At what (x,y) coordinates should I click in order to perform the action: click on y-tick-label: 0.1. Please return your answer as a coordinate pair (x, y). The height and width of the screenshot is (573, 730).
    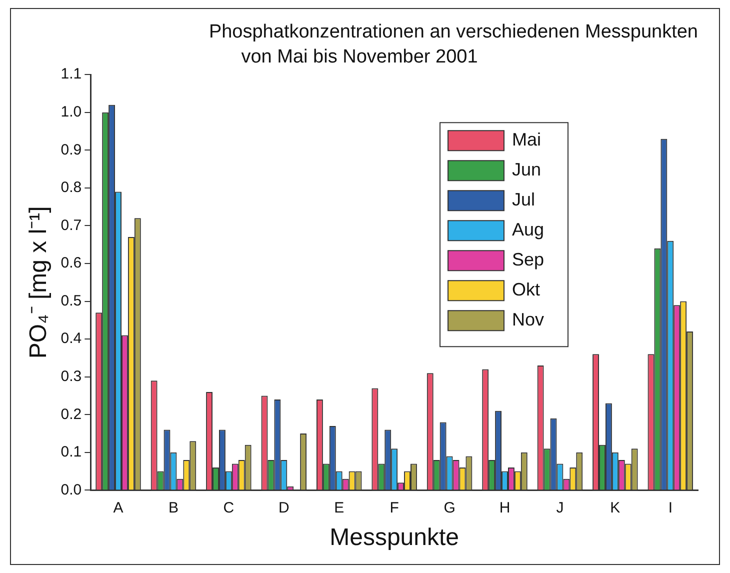
    Looking at the image, I should click on (71, 452).